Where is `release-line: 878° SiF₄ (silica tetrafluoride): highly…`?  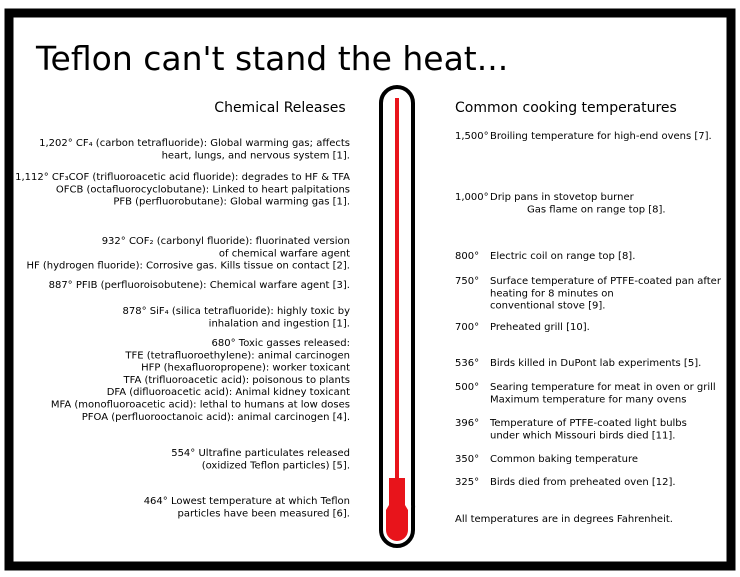
release-line: 878° SiF₄ (silica tetrafluoride): highly… is located at coordinates (237, 311).